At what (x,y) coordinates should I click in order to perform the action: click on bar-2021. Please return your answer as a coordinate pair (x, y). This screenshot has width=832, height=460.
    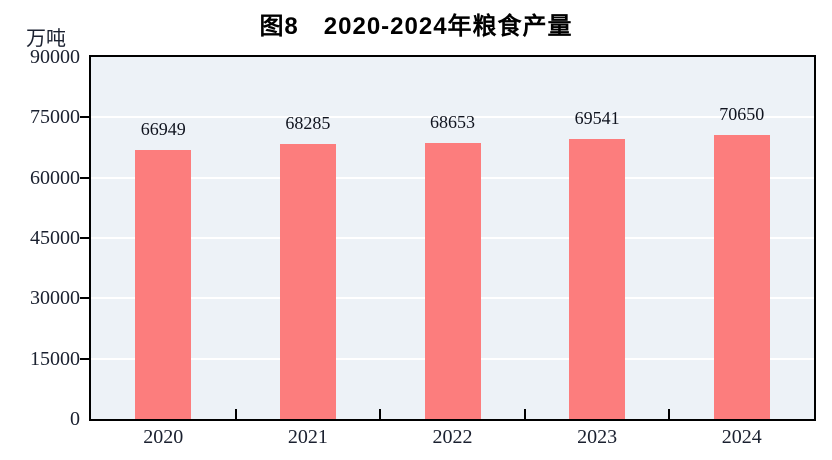
    Looking at the image, I should click on (307, 281).